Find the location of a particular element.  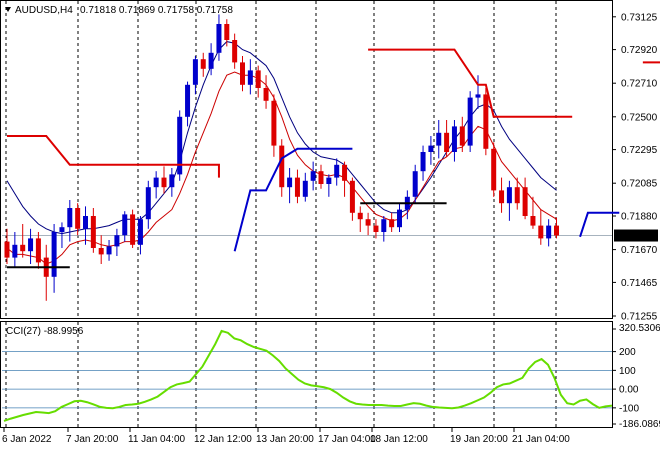

current-price-box is located at coordinates (636, 235).